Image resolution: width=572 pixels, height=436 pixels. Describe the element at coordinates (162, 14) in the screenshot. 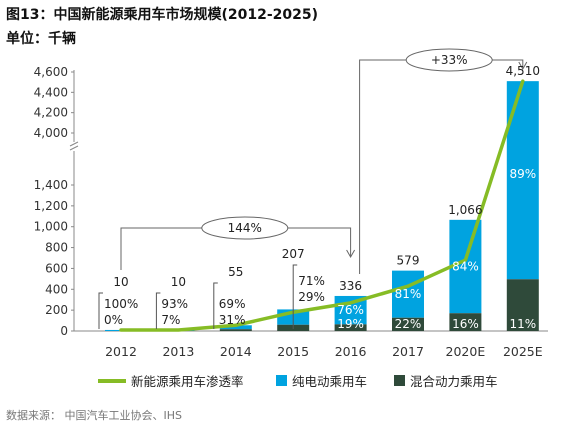

I see `chart-title: 图13：中国新能源乘用车市场规模(2012-2025)` at that location.